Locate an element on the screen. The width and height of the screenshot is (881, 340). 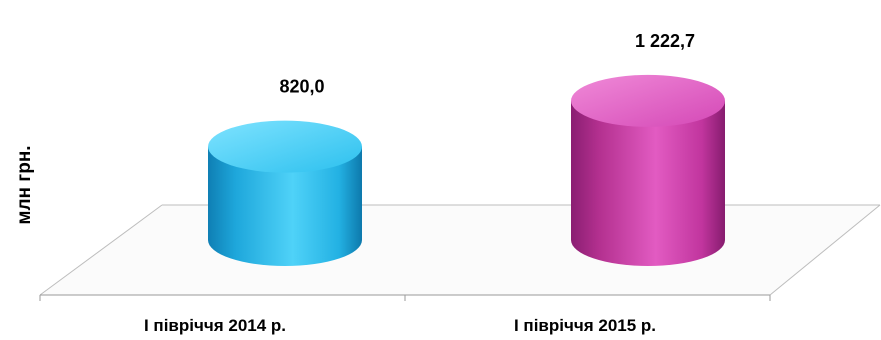
y-axis-label: млн грн. is located at coordinates (24, 184).